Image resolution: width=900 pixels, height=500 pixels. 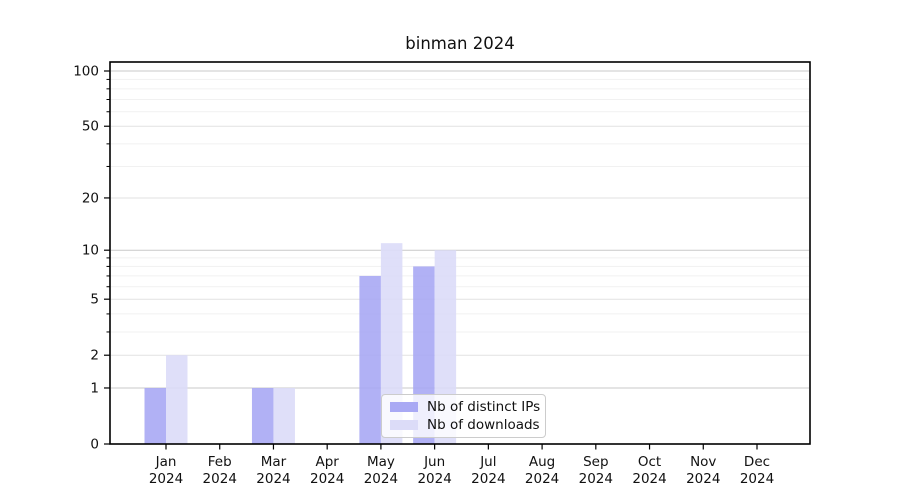 I want to click on x-axis-month-label: Oct, so click(x=649, y=462).